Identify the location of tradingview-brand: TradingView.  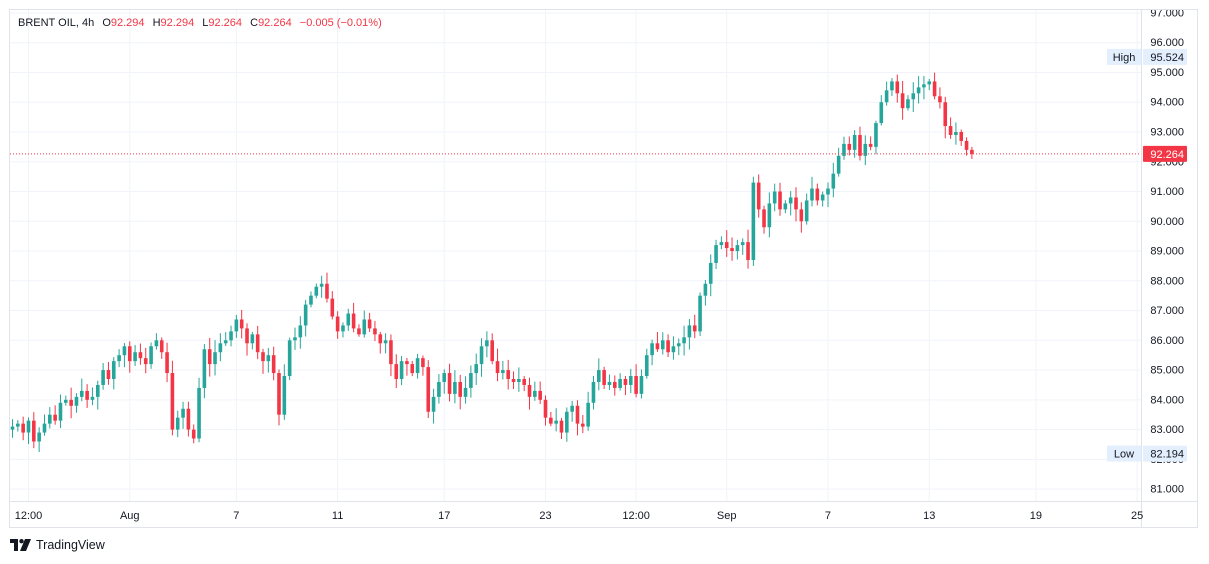
(57, 545).